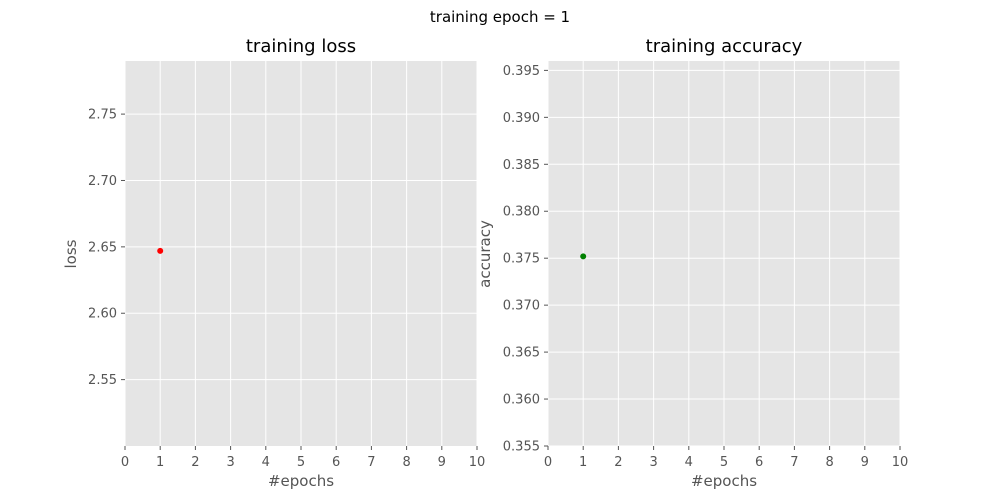 Image resolution: width=1000 pixels, height=500 pixels. I want to click on loss-x-tick-label: 0, so click(125, 462).